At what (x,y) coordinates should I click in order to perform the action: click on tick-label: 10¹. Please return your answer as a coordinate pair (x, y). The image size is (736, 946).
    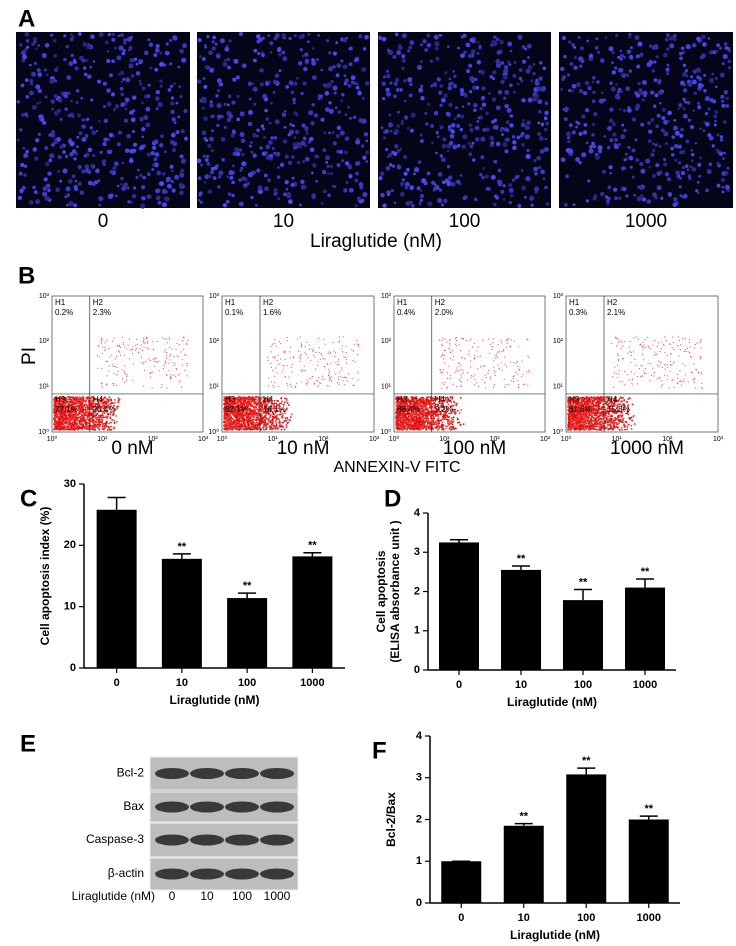
    Looking at the image, I should click on (44, 387).